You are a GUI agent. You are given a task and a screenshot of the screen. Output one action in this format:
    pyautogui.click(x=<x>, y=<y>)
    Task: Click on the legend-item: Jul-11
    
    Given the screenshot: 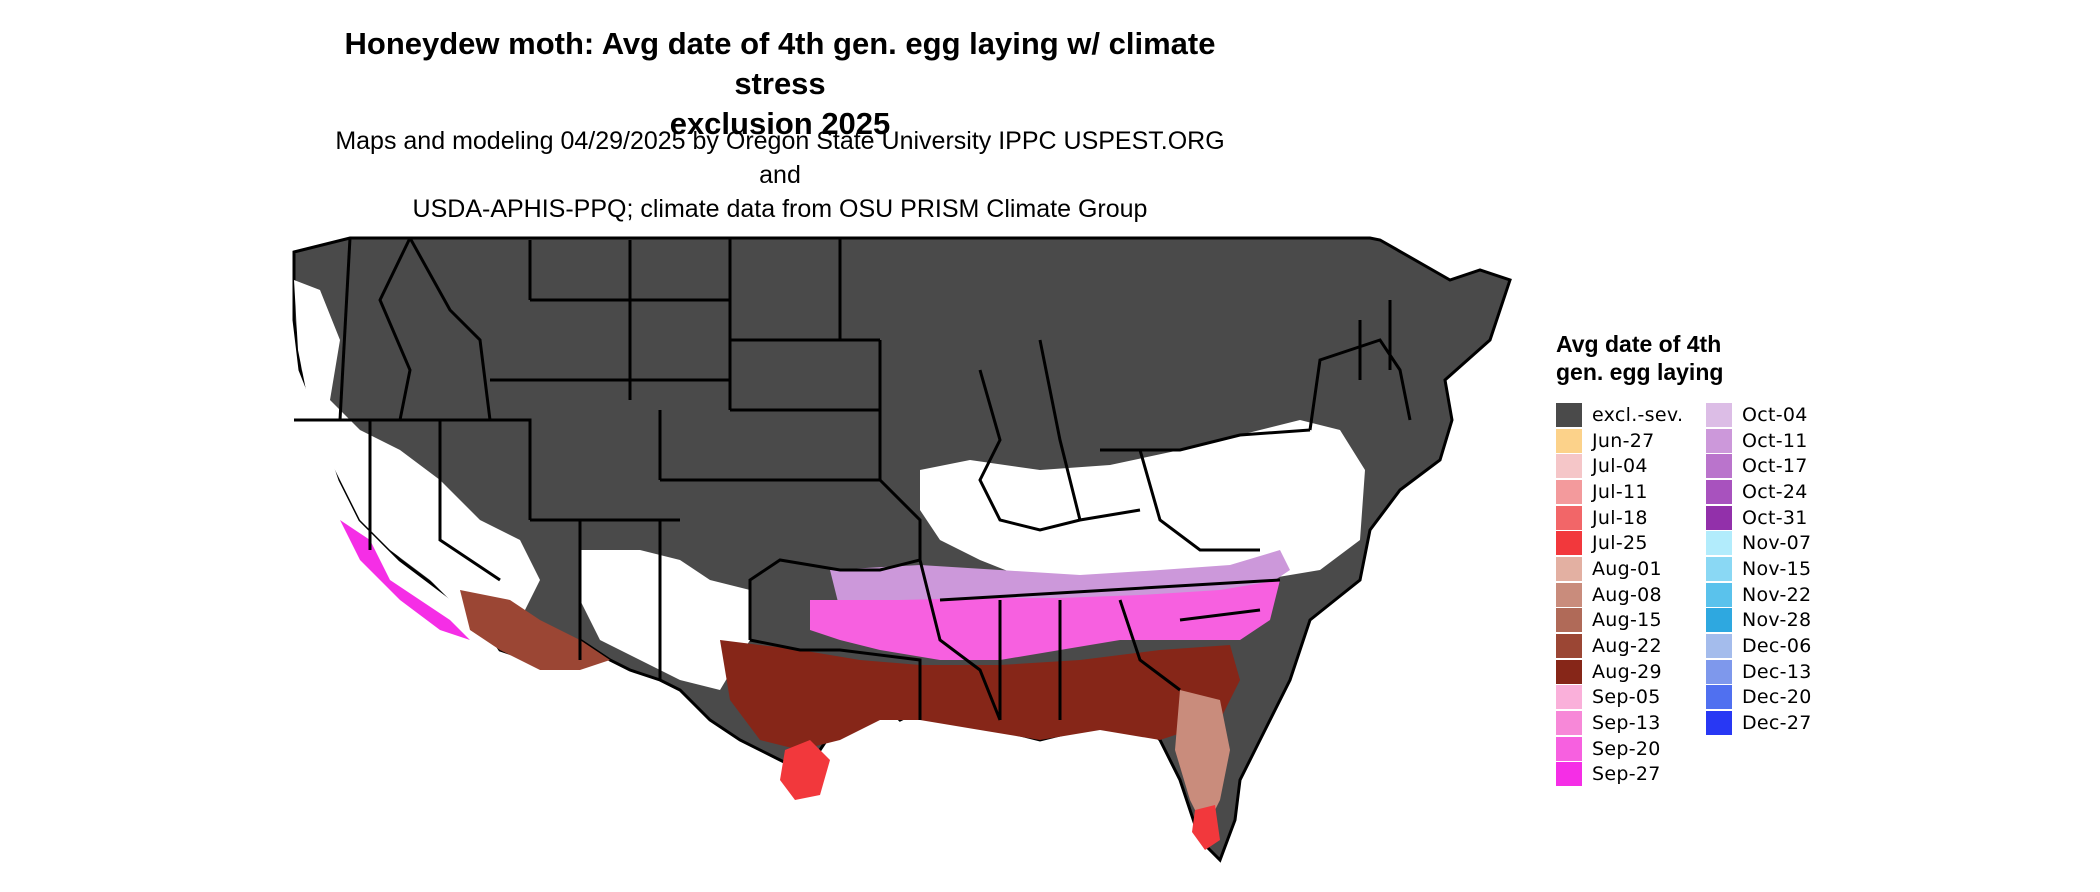 What is the action you would take?
    pyautogui.click(x=1631, y=492)
    